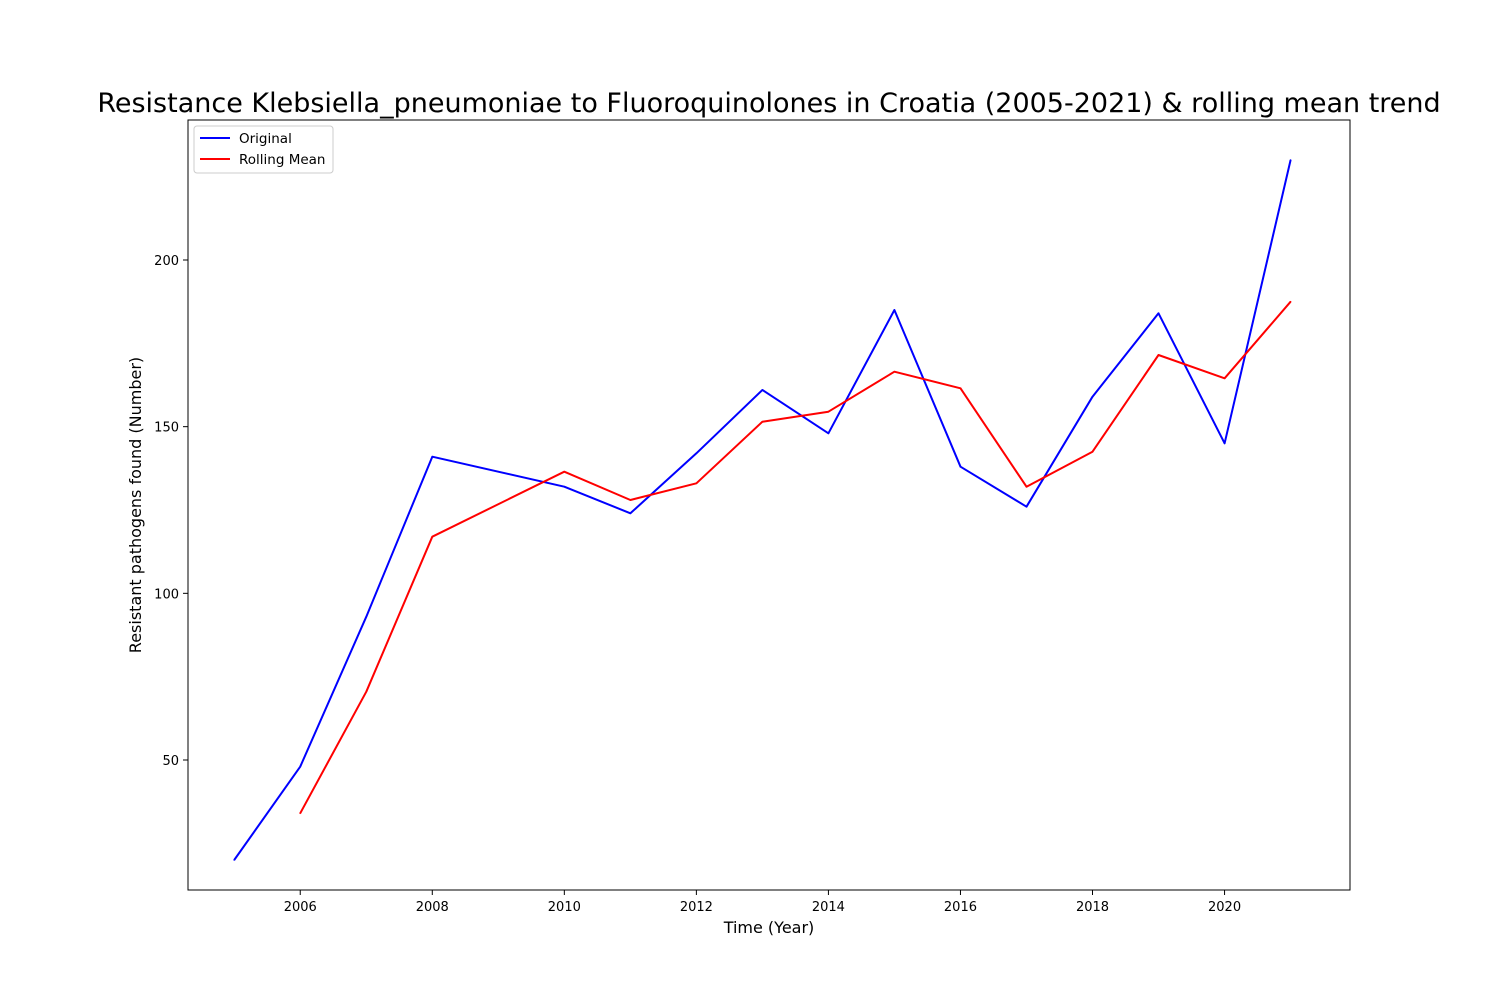  What do you see at coordinates (171, 511) in the screenshot?
I see `y-axis: 50 100 150 200` at bounding box center [171, 511].